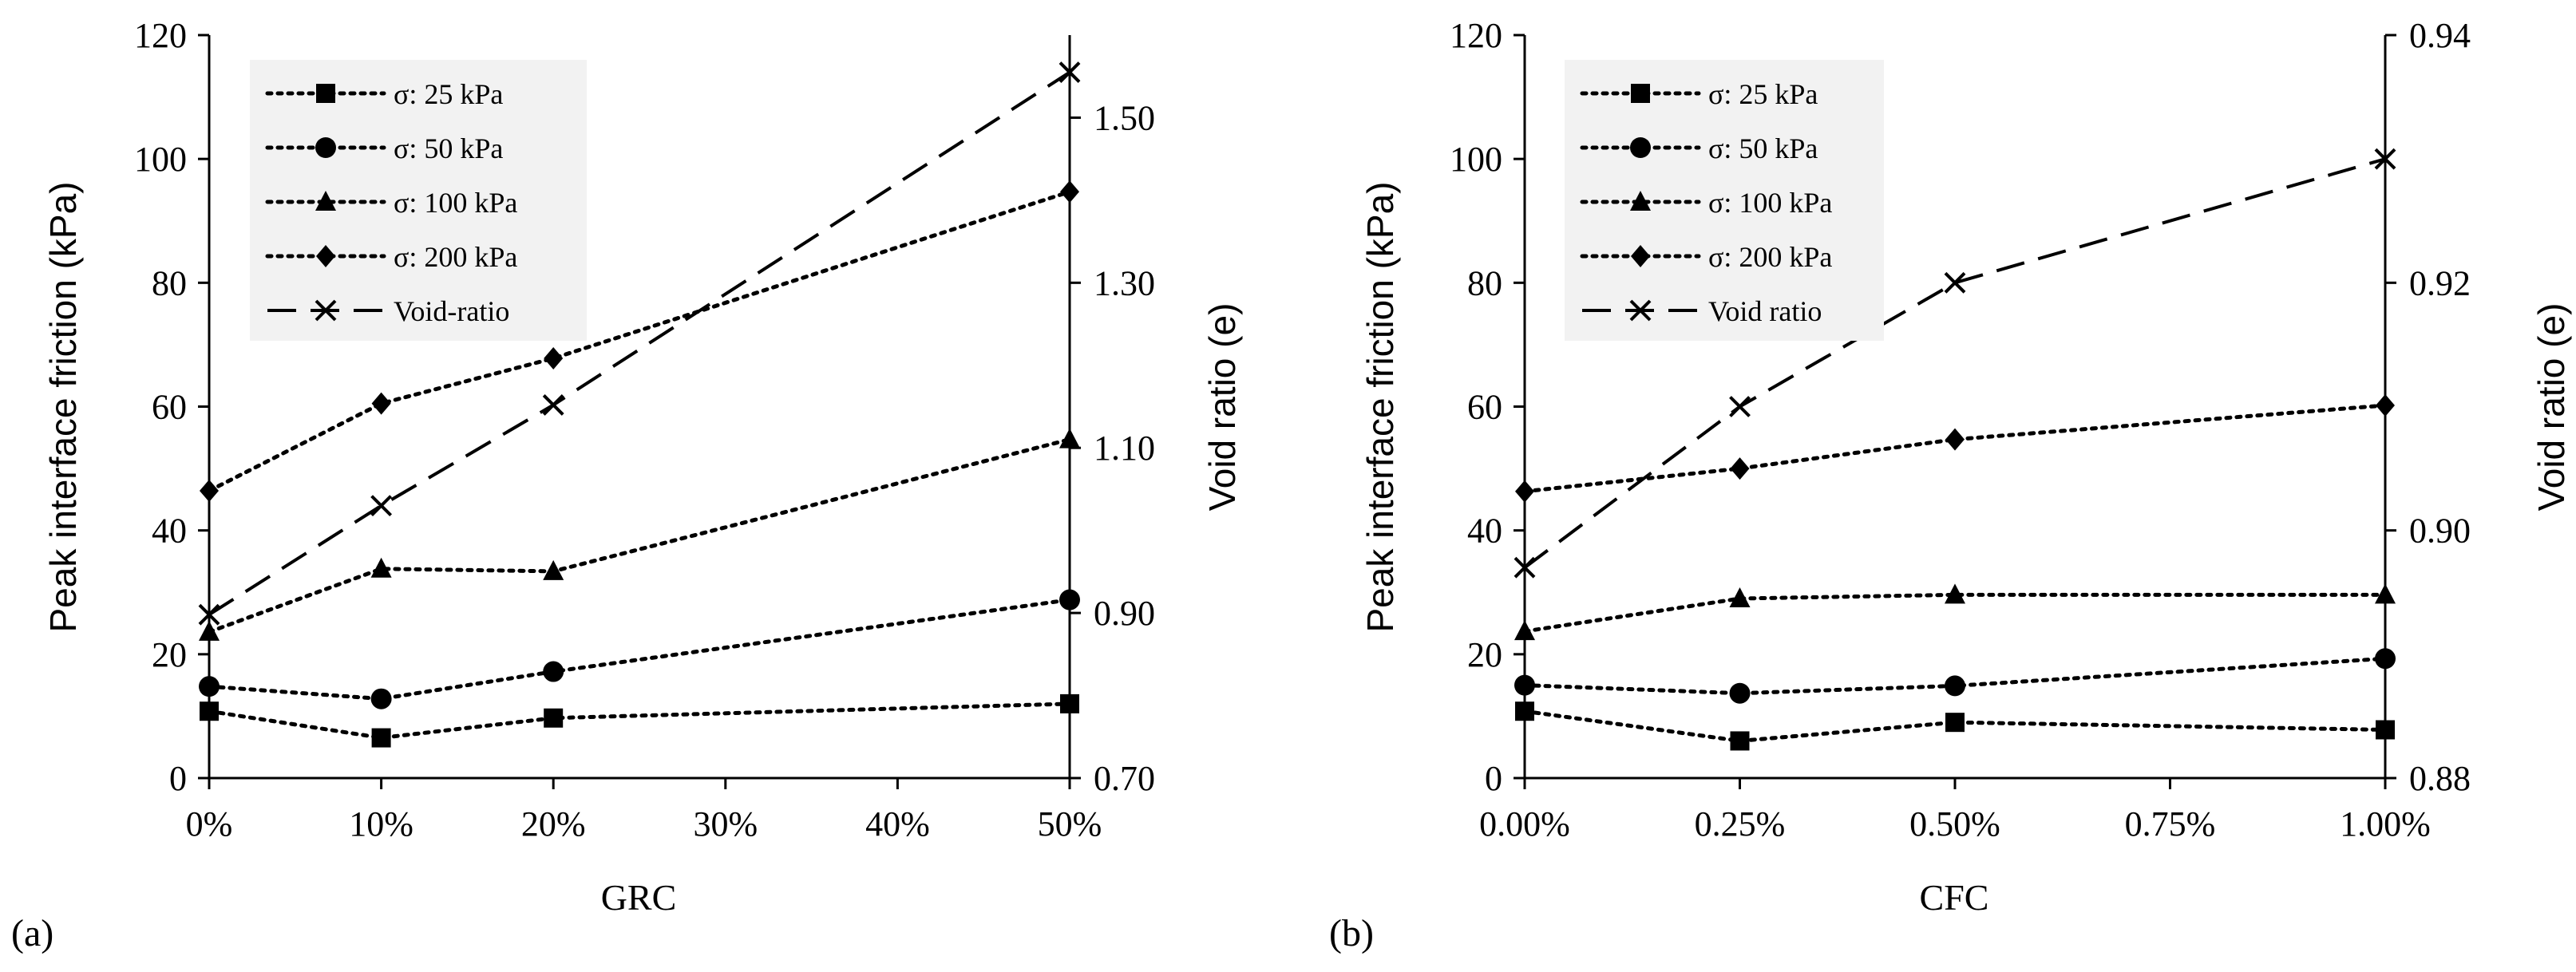 The height and width of the screenshot is (972, 2576). What do you see at coordinates (452, 311) in the screenshot?
I see `legend-label: Void-ratio` at bounding box center [452, 311].